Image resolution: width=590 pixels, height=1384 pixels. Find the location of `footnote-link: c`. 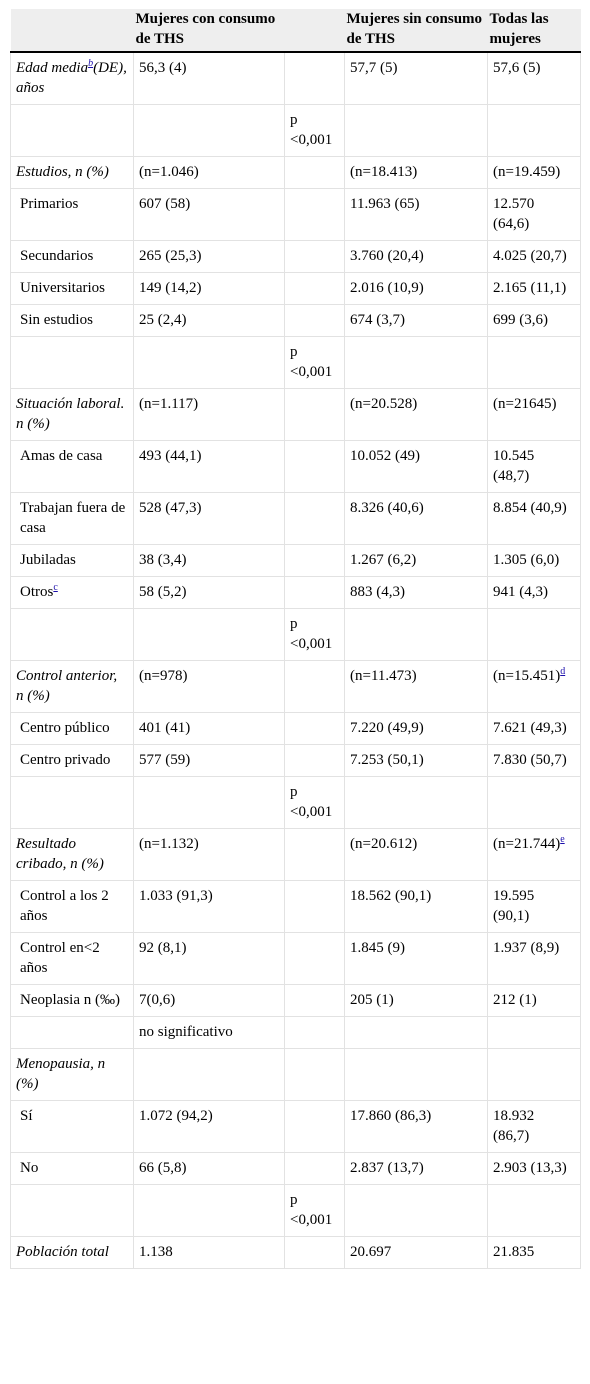

footnote-link: c is located at coordinates (55, 587).